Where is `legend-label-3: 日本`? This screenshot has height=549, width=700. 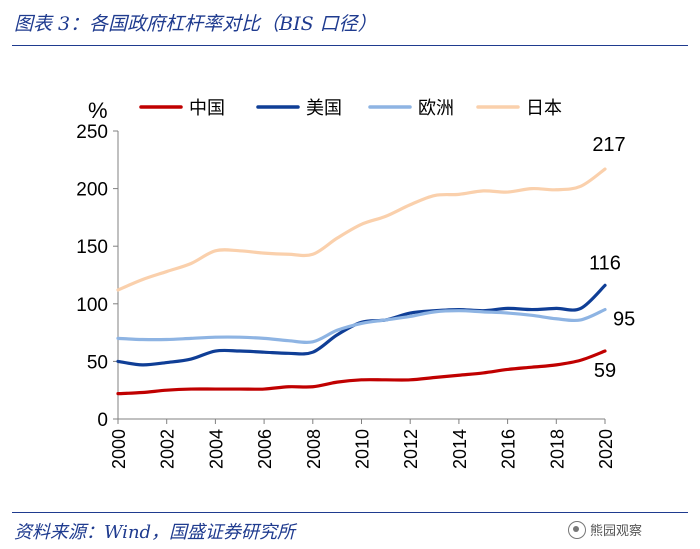 legend-label-3: 日本 is located at coordinates (544, 108).